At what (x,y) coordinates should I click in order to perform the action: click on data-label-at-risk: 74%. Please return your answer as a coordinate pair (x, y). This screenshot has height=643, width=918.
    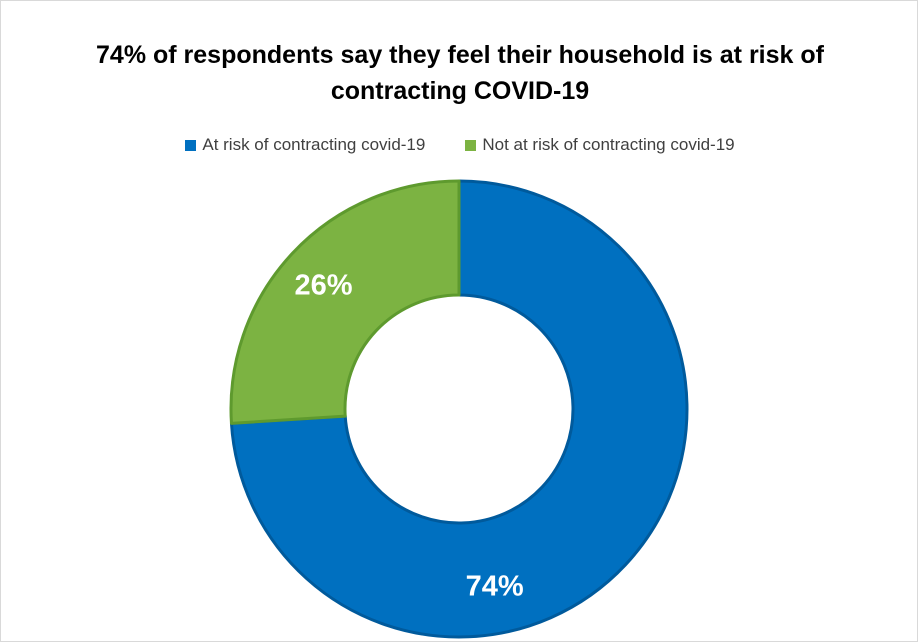
    Looking at the image, I should click on (495, 587).